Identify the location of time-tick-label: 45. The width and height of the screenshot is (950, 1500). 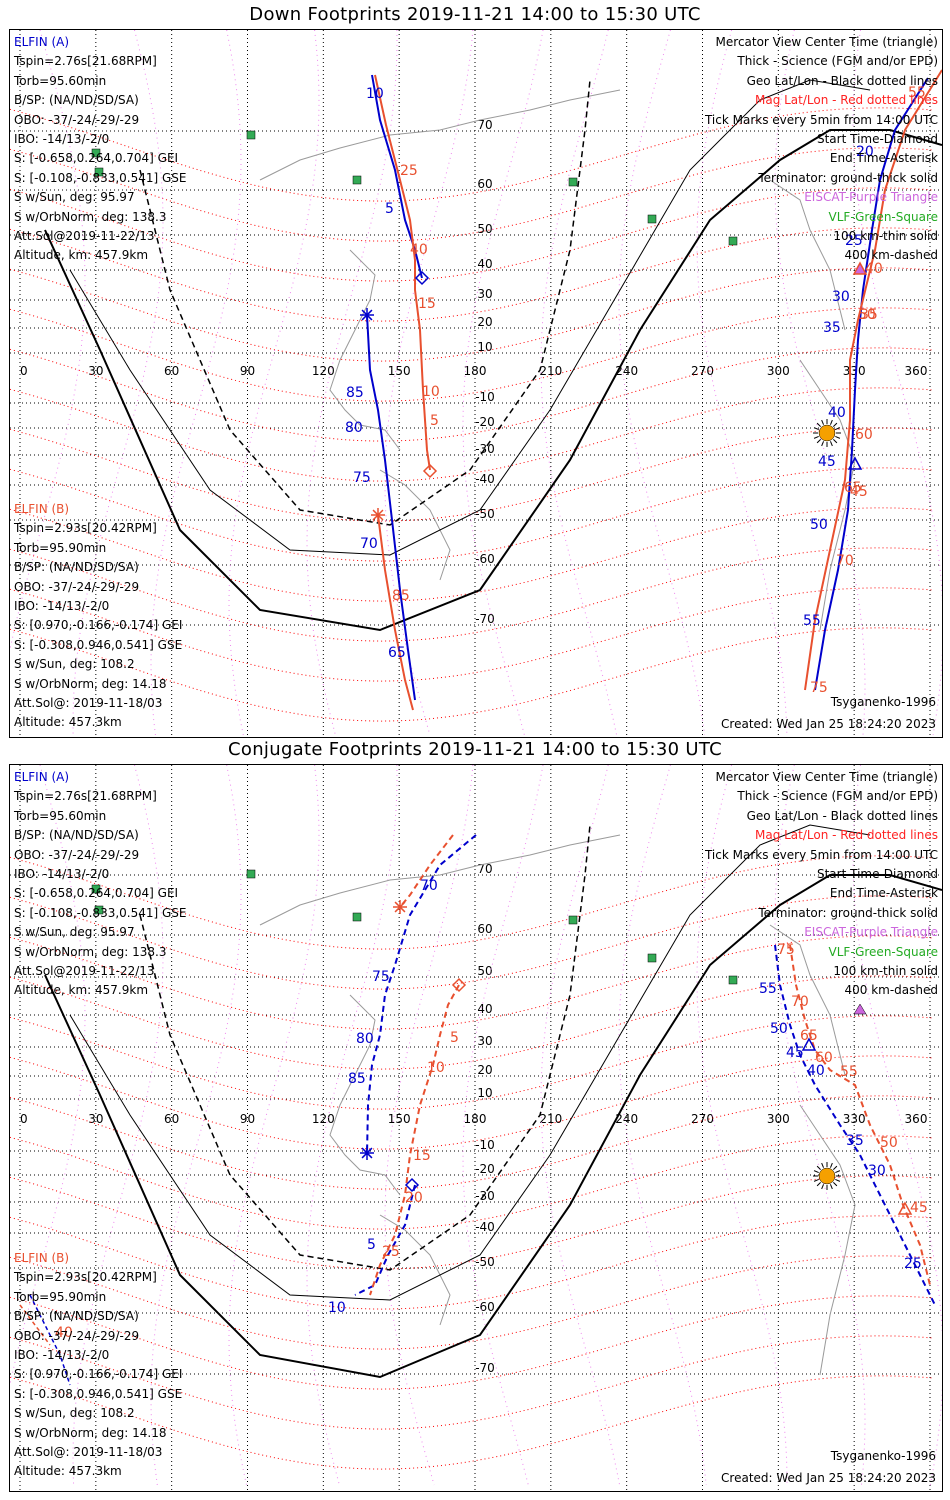
(919, 1208).